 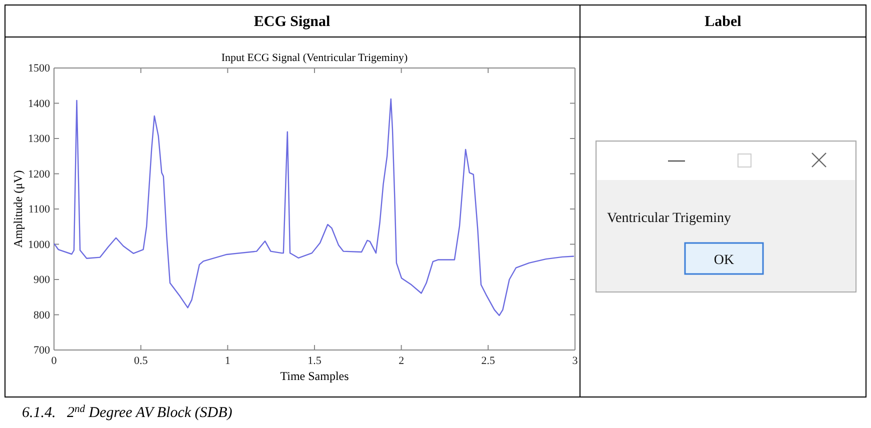 What do you see at coordinates (39, 210) in the screenshot?
I see `y-tick-label: 1100` at bounding box center [39, 210].